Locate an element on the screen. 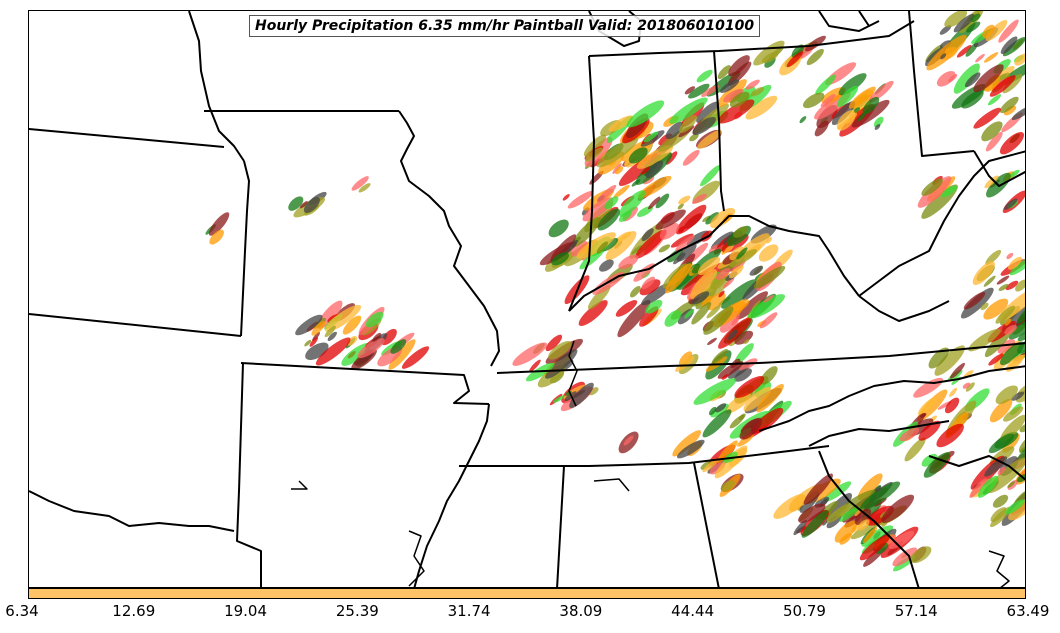 This screenshot has height=633, width=1060. colorbar-tick-label: 25.39 is located at coordinates (357, 611).